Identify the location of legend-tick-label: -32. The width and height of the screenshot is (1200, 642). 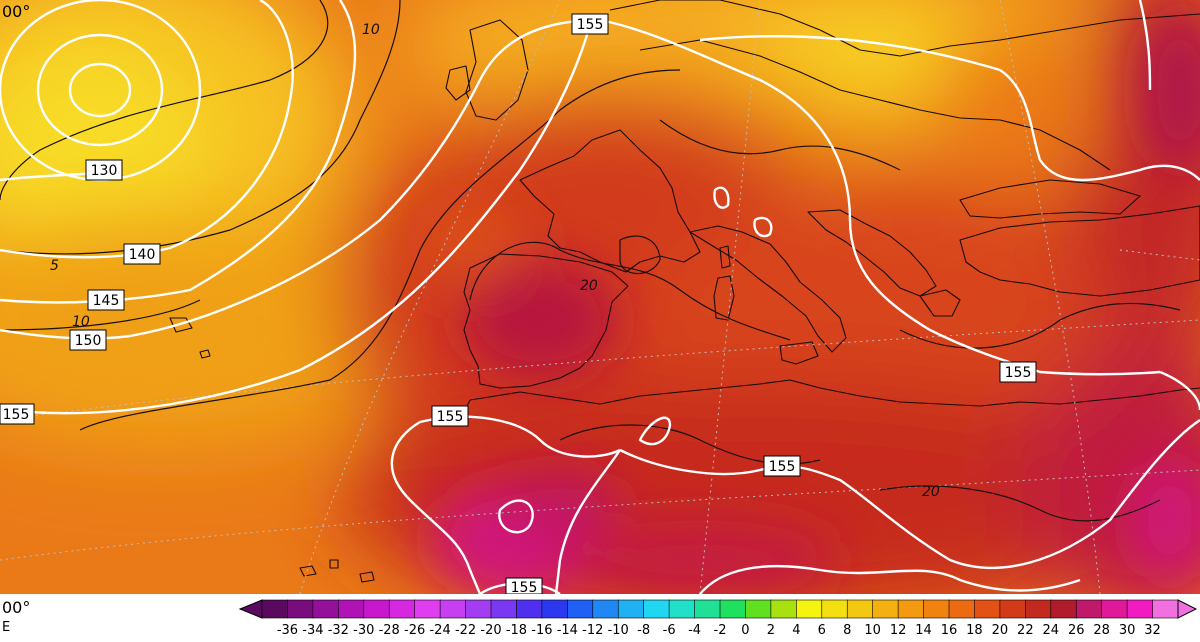
(338, 630).